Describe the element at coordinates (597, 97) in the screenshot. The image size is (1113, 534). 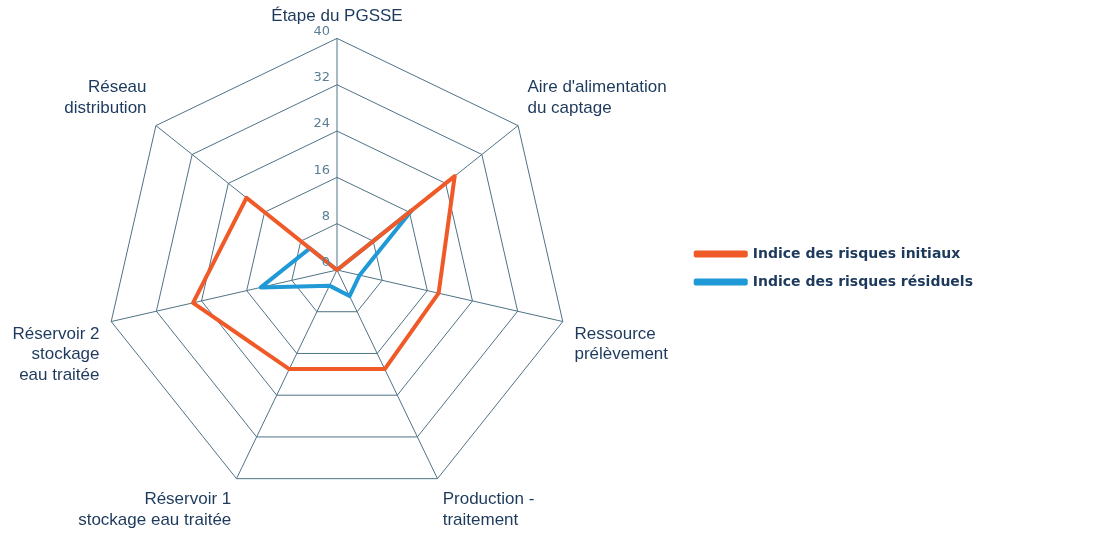
I see `spoke-label: Aire d'alimentation du captage` at that location.